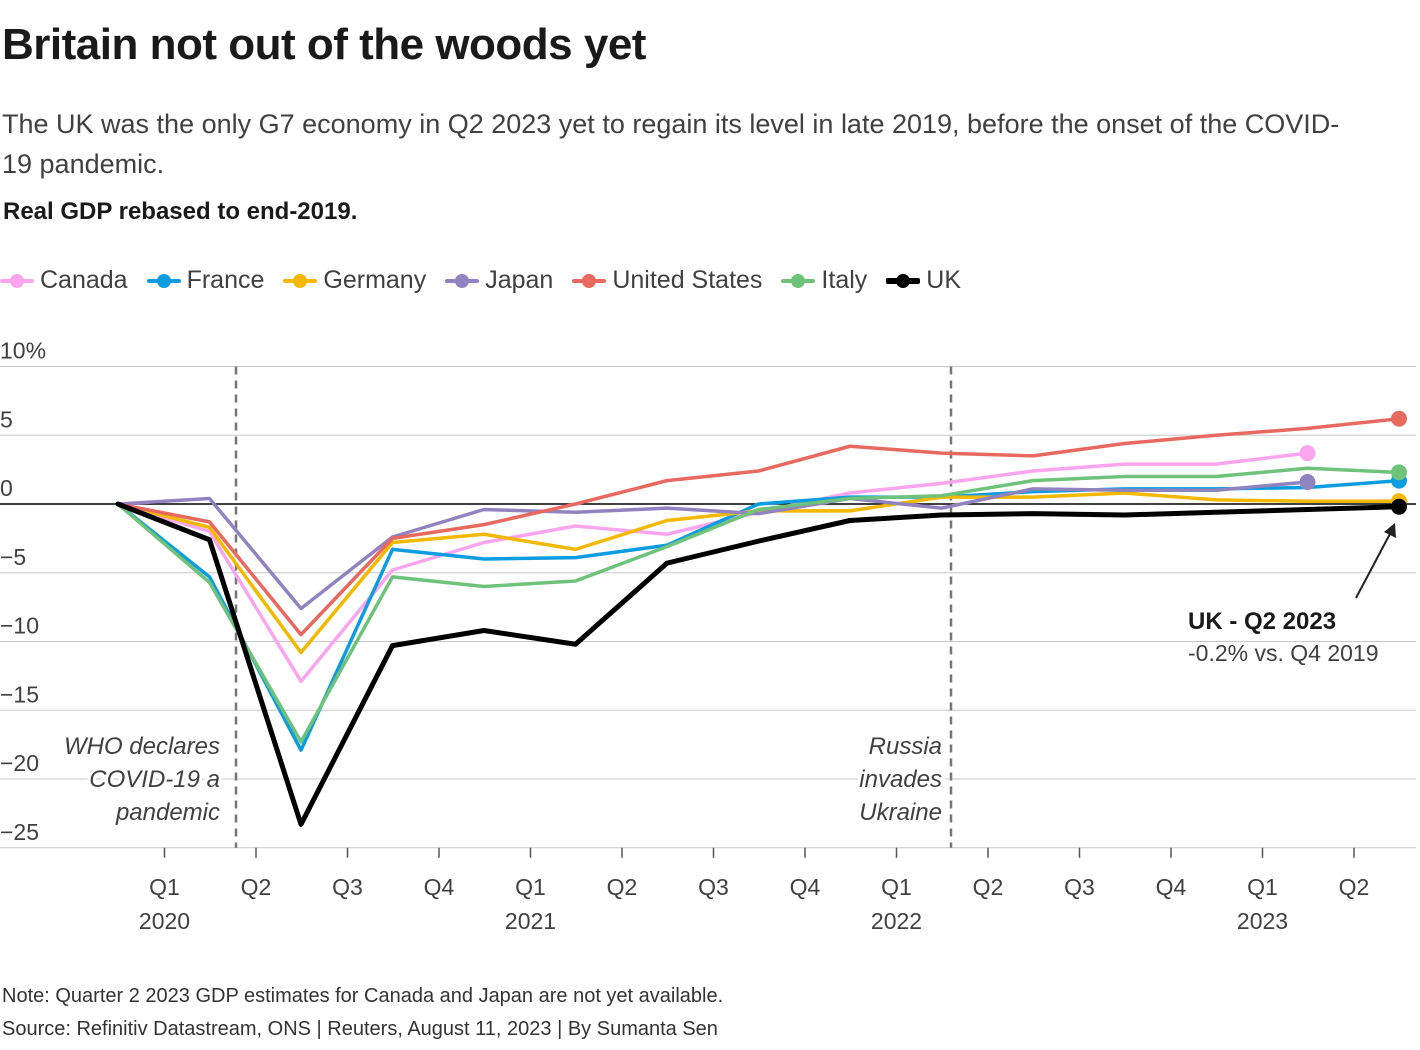 The width and height of the screenshot is (1420, 1050). Describe the element at coordinates (1390, 530) in the screenshot. I see `callout-arrow-head` at that location.